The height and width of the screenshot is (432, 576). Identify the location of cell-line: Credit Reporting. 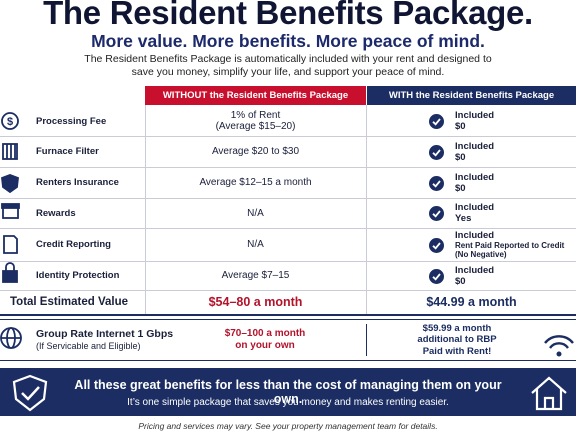
(73, 244).